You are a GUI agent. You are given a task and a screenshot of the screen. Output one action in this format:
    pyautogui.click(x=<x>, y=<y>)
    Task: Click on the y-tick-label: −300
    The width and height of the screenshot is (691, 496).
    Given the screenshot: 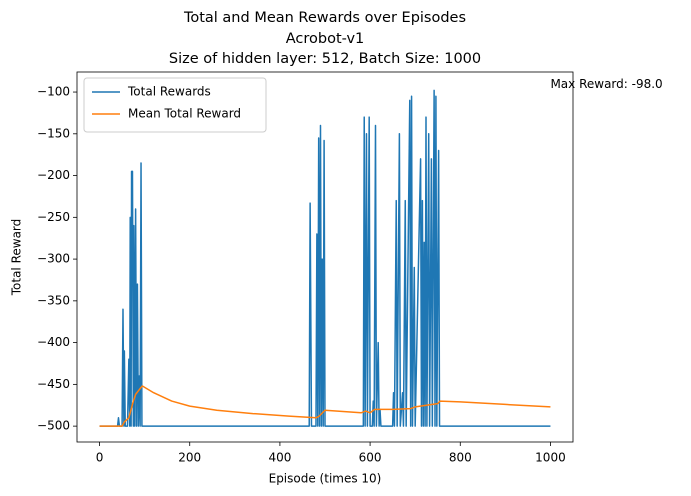 What is the action you would take?
    pyautogui.click(x=53, y=259)
    